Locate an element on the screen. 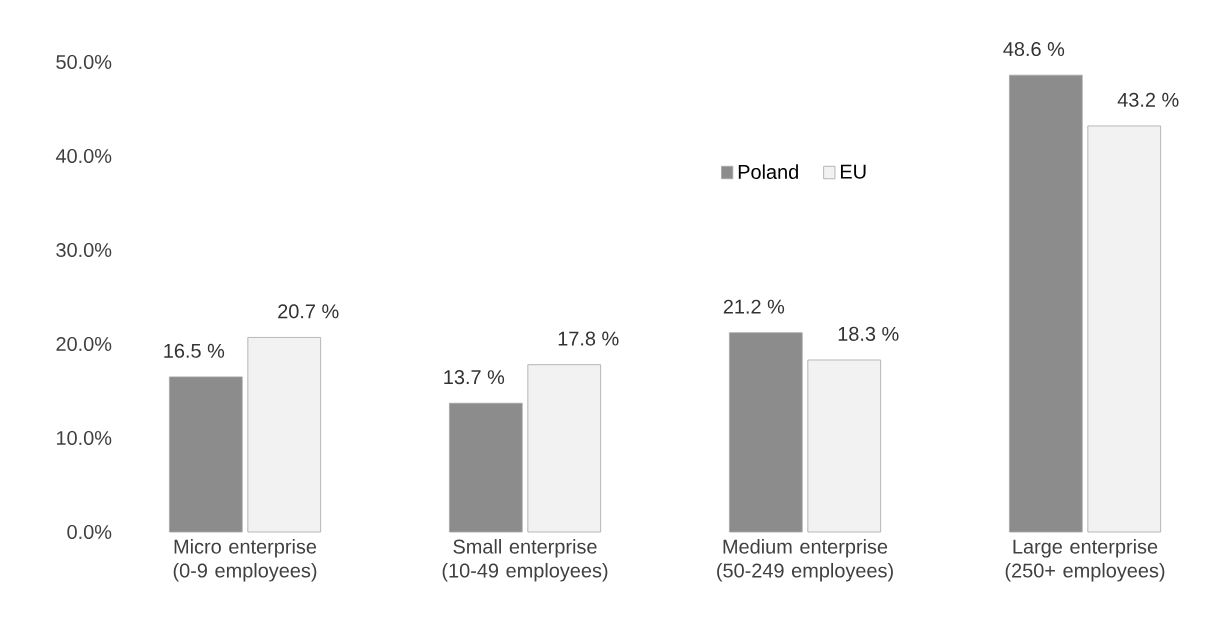 The height and width of the screenshot is (624, 1211). y-tick-label: 30.0% is located at coordinates (84, 250).